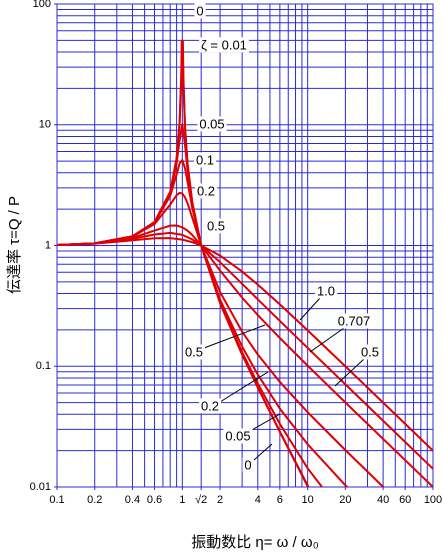  What do you see at coordinates (43, 366) in the screenshot?
I see `y-tick-label: 0.1` at bounding box center [43, 366].